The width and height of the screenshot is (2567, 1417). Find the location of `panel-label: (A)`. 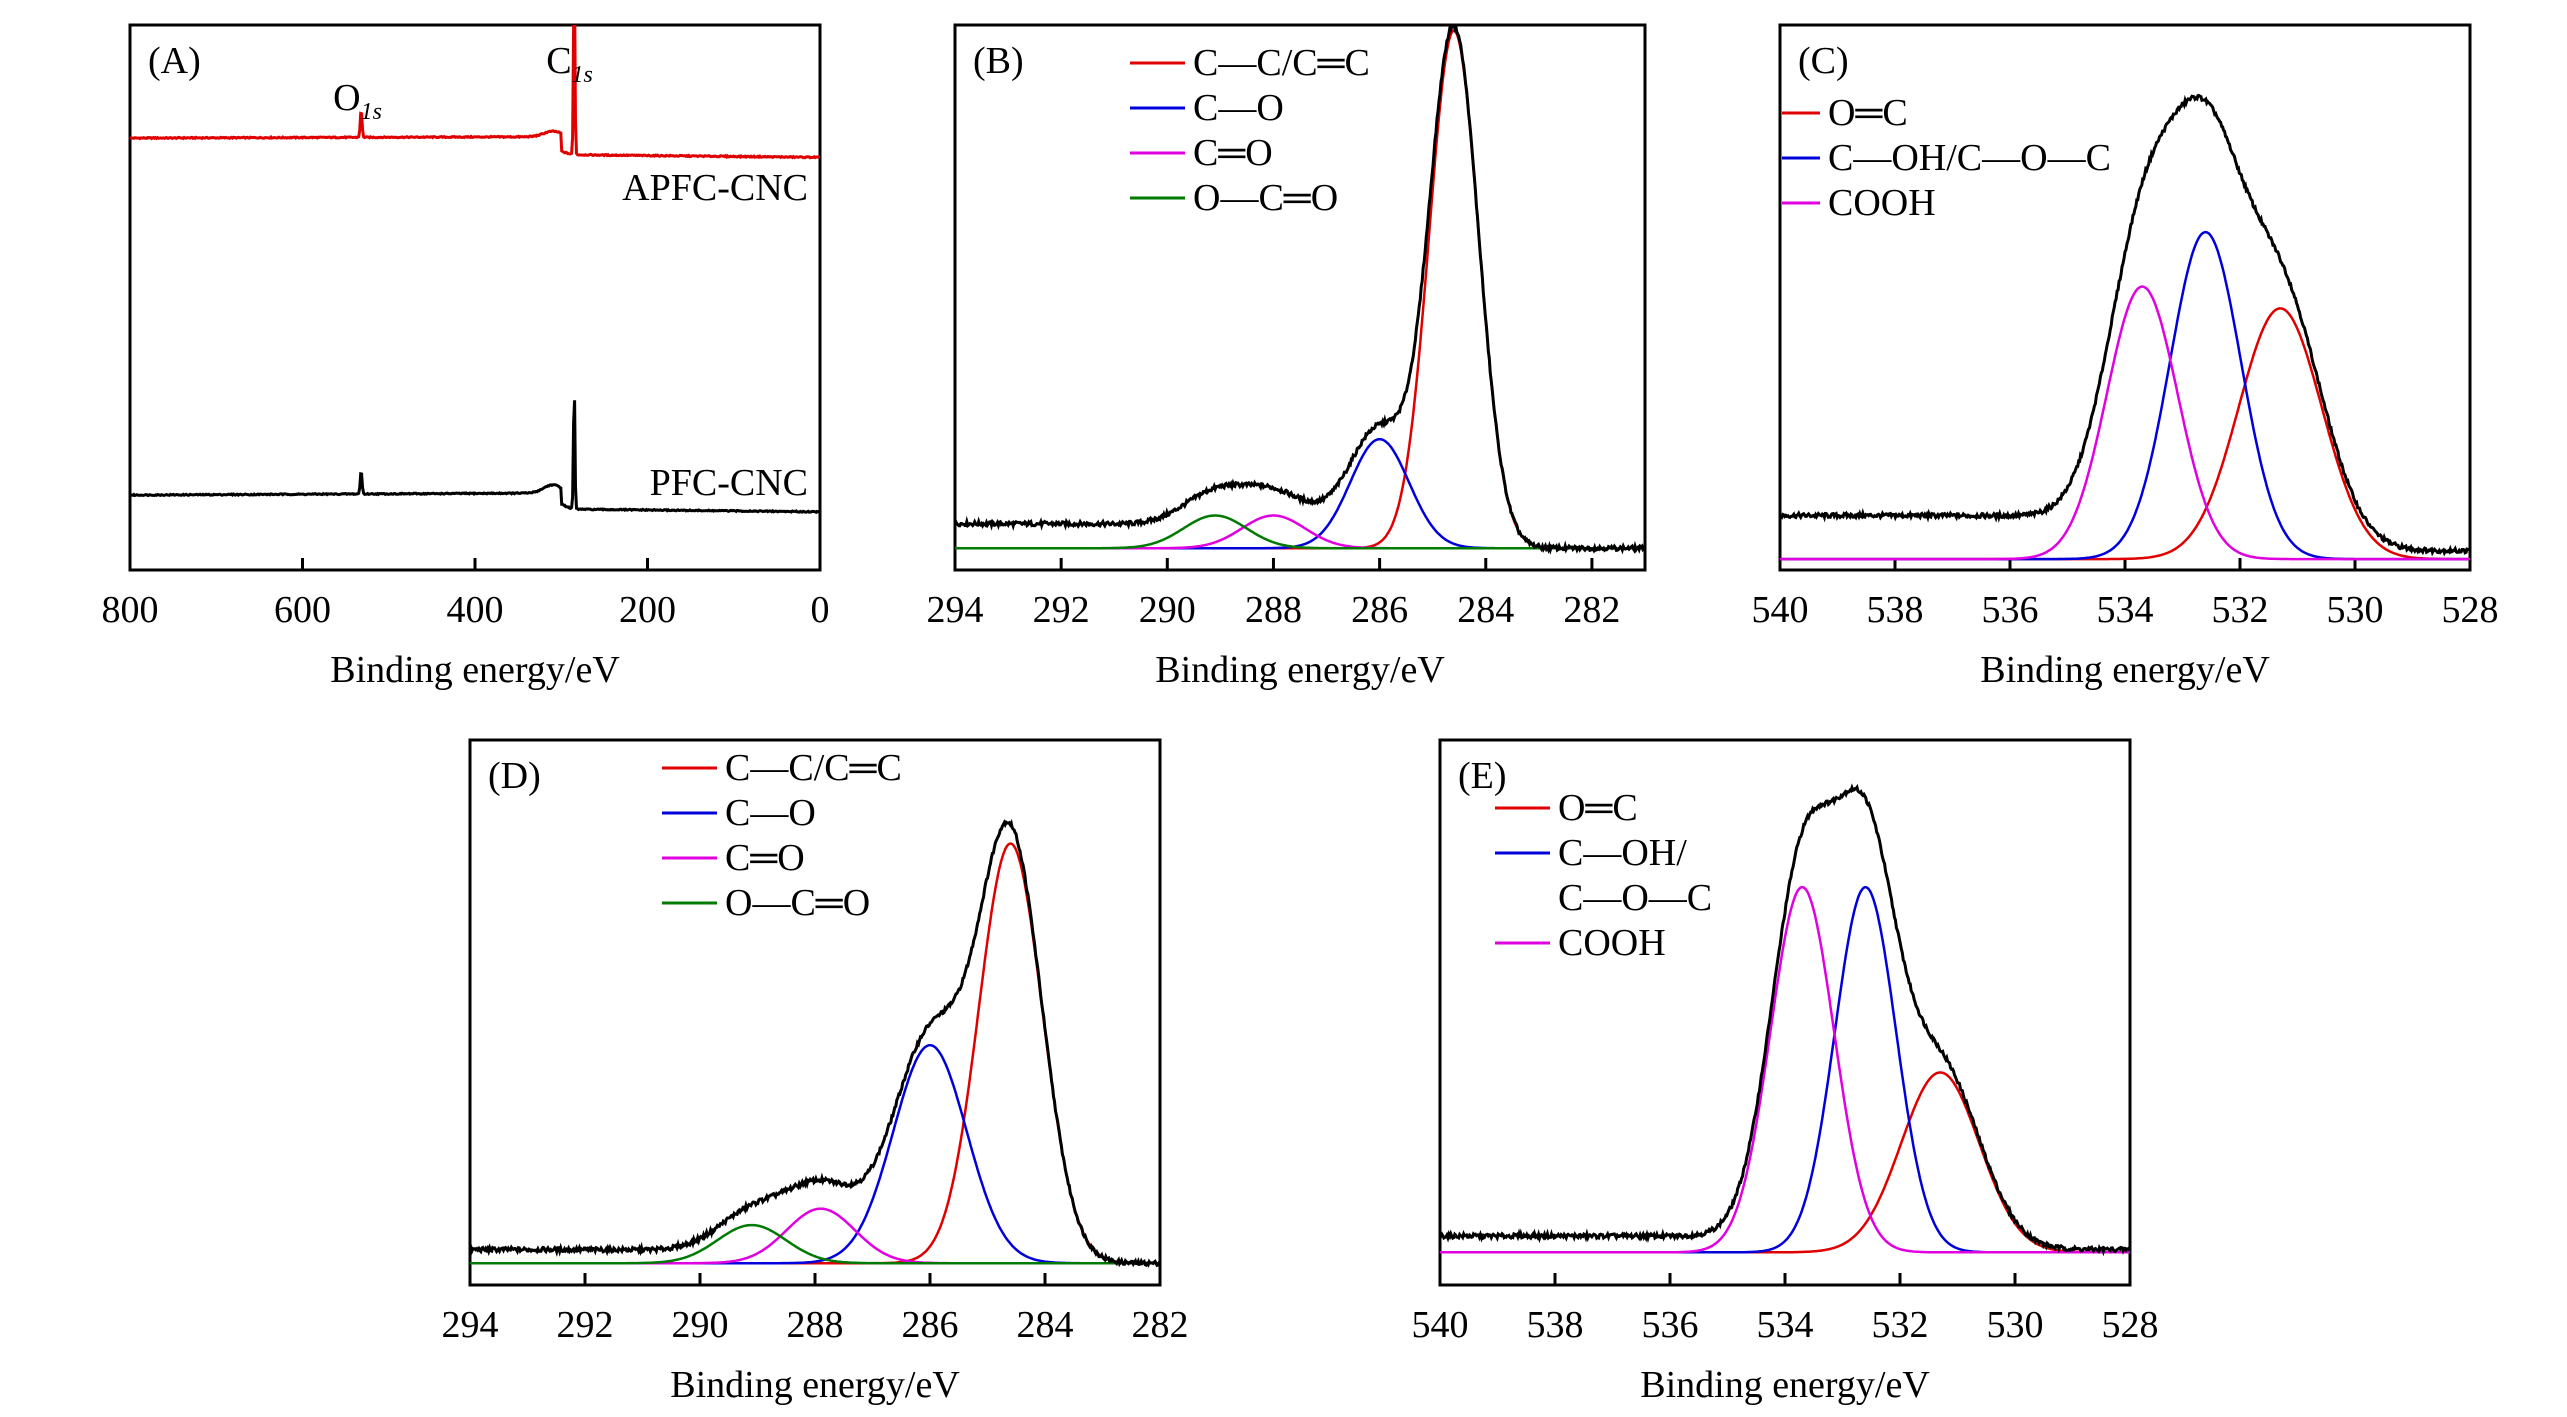

panel-label: (A) is located at coordinates (174, 61).